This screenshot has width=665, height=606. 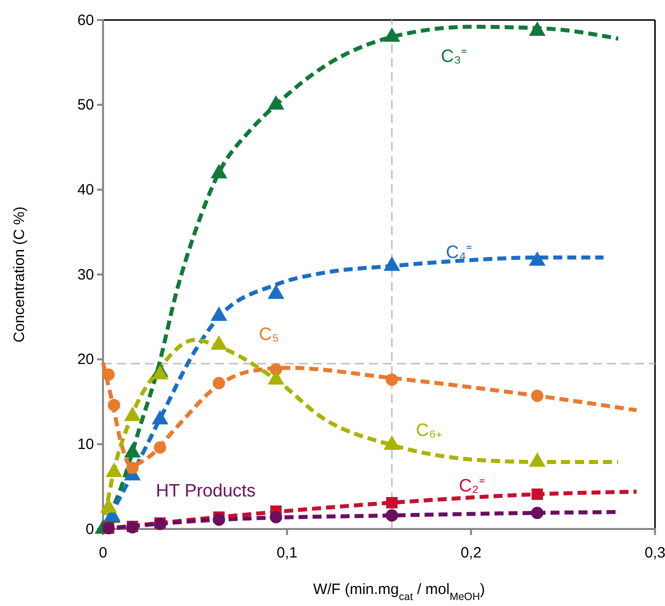 I want to click on y-tick-label: 60, so click(x=85, y=20).